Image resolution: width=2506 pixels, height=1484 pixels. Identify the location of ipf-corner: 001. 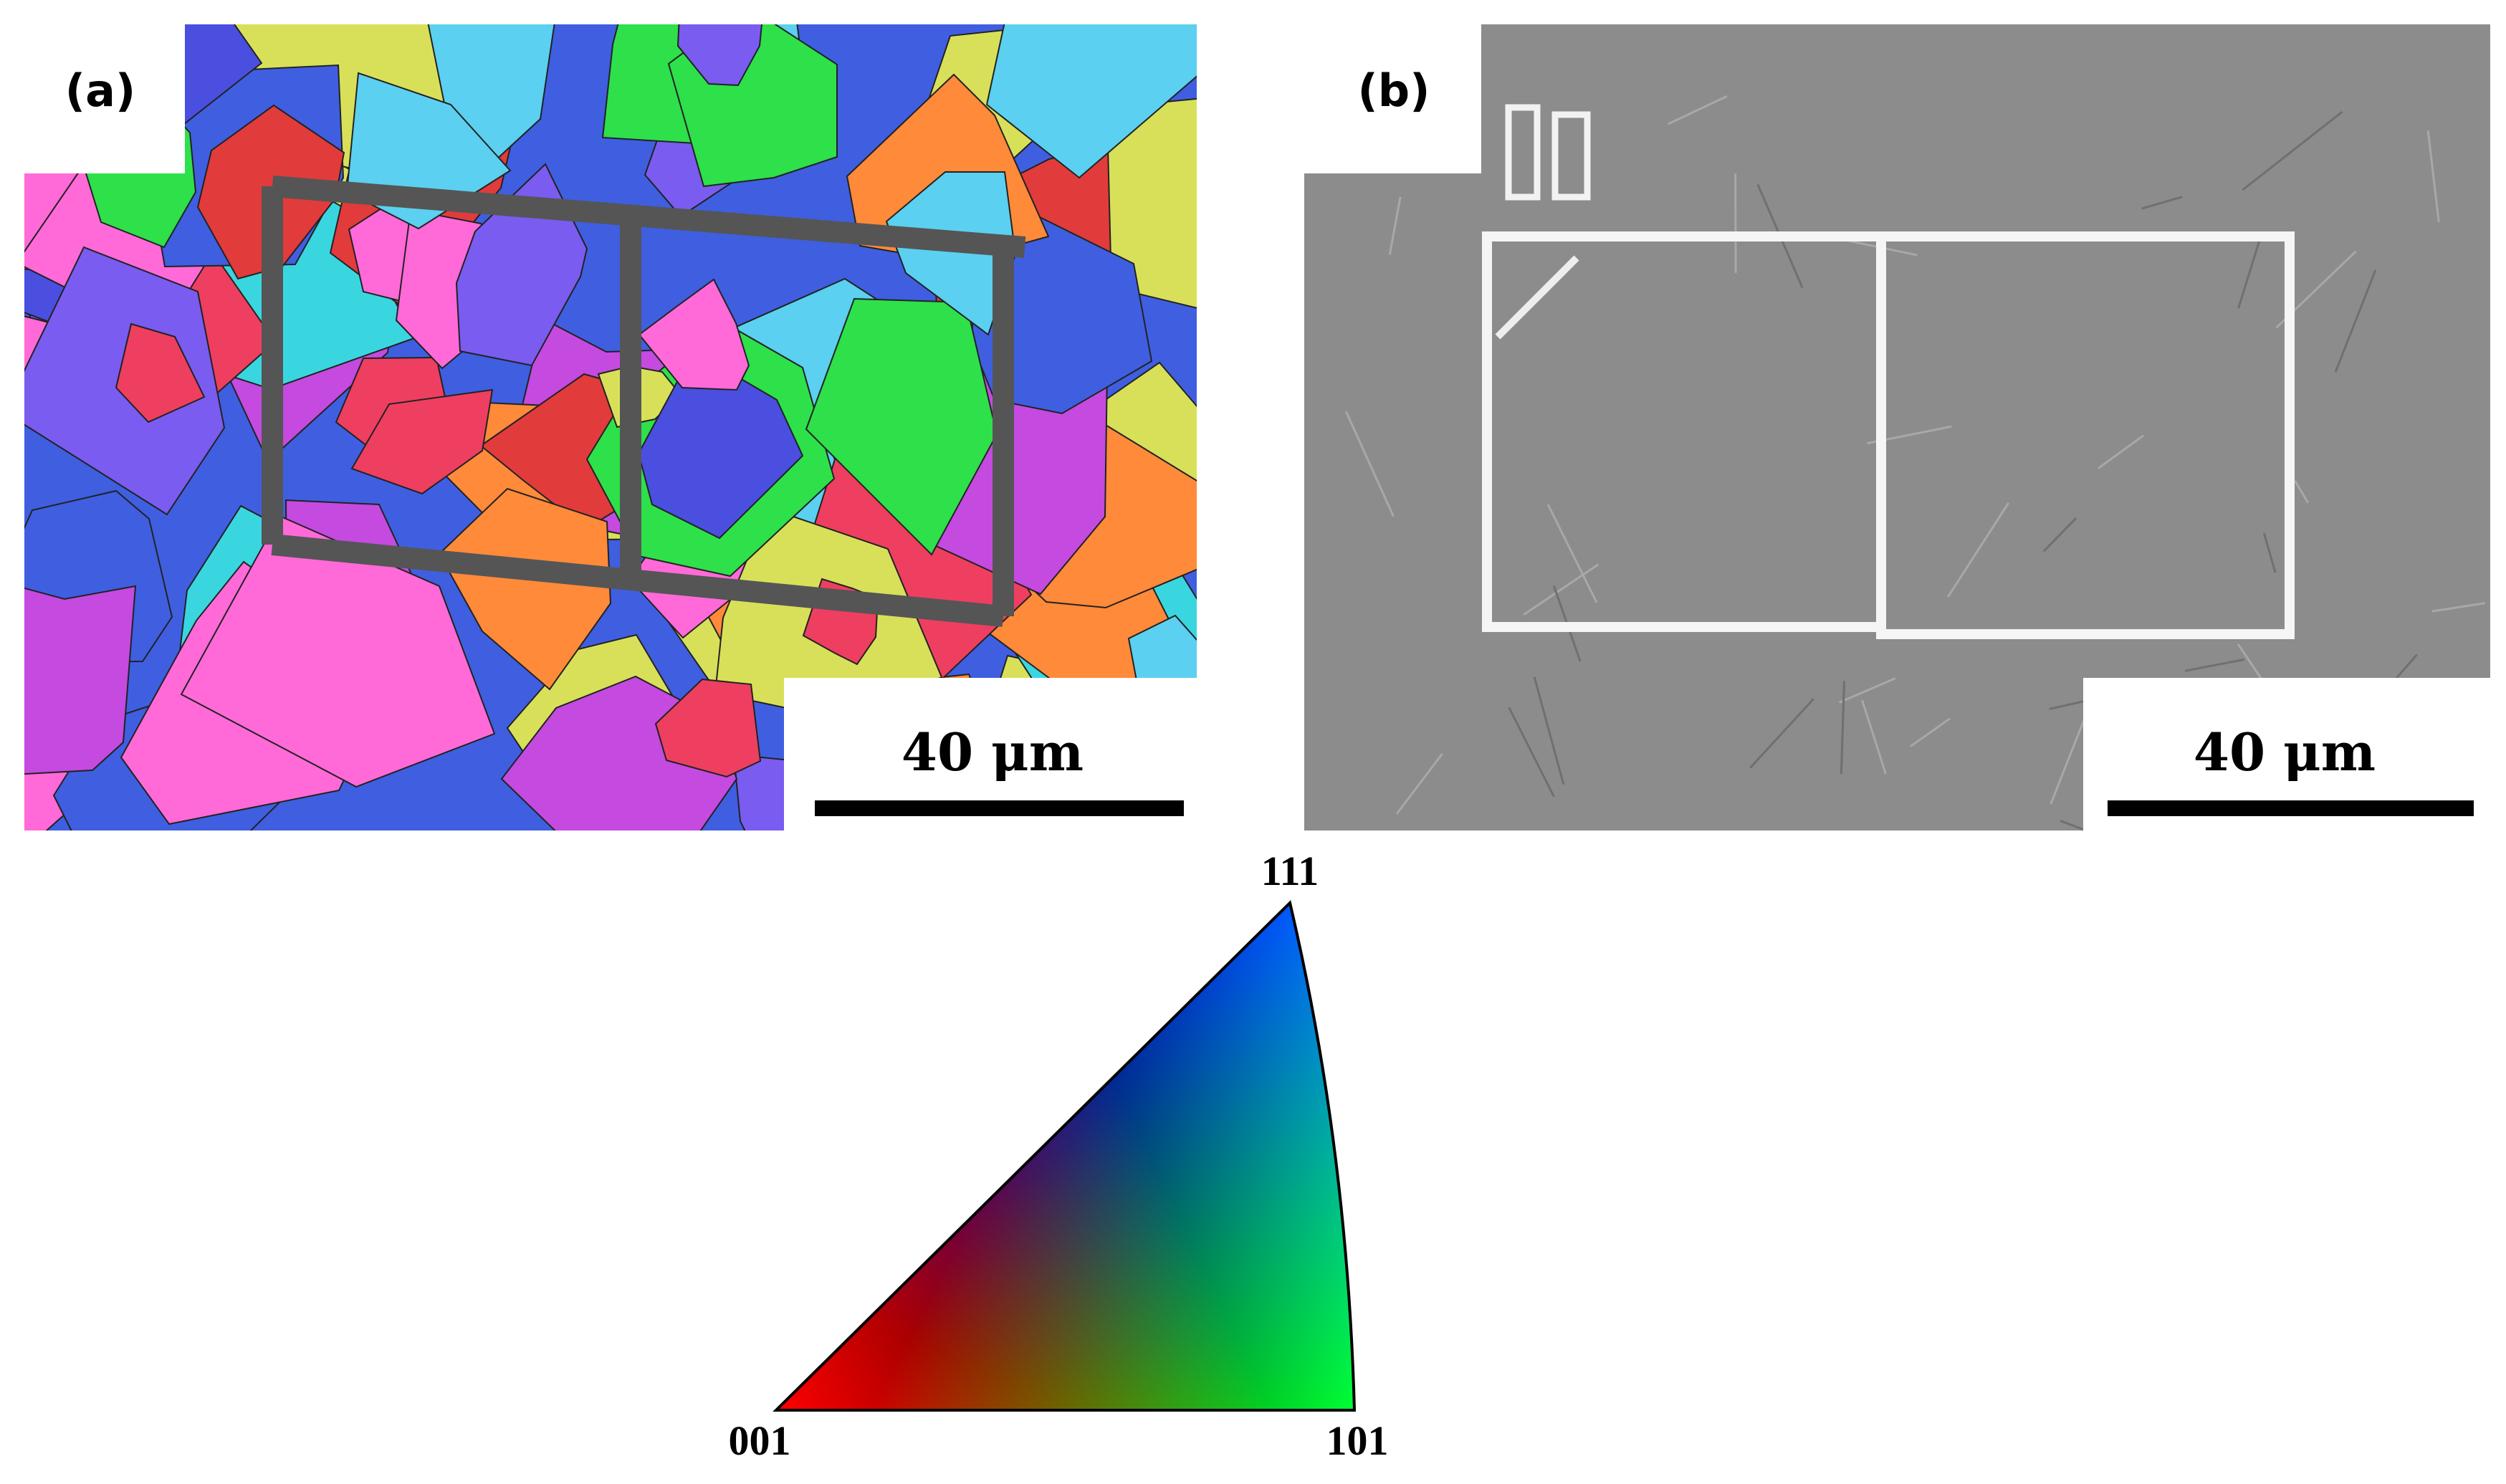
(760, 1440).